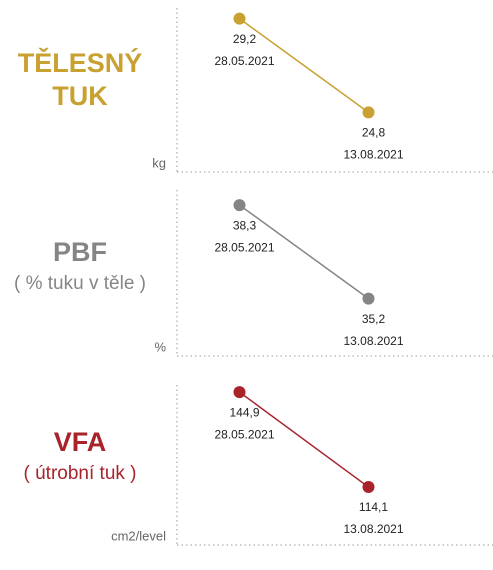 The image size is (493, 570). What do you see at coordinates (160, 346) in the screenshot?
I see `y-axis-label: %` at bounding box center [160, 346].